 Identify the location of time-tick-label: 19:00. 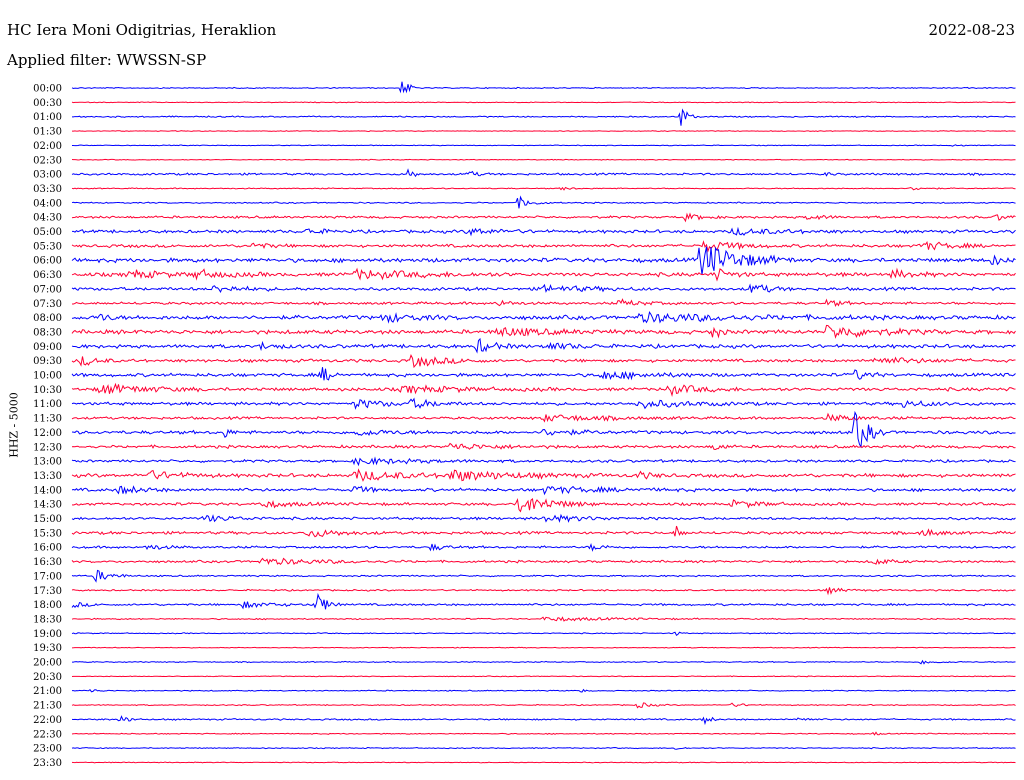
(47, 634).